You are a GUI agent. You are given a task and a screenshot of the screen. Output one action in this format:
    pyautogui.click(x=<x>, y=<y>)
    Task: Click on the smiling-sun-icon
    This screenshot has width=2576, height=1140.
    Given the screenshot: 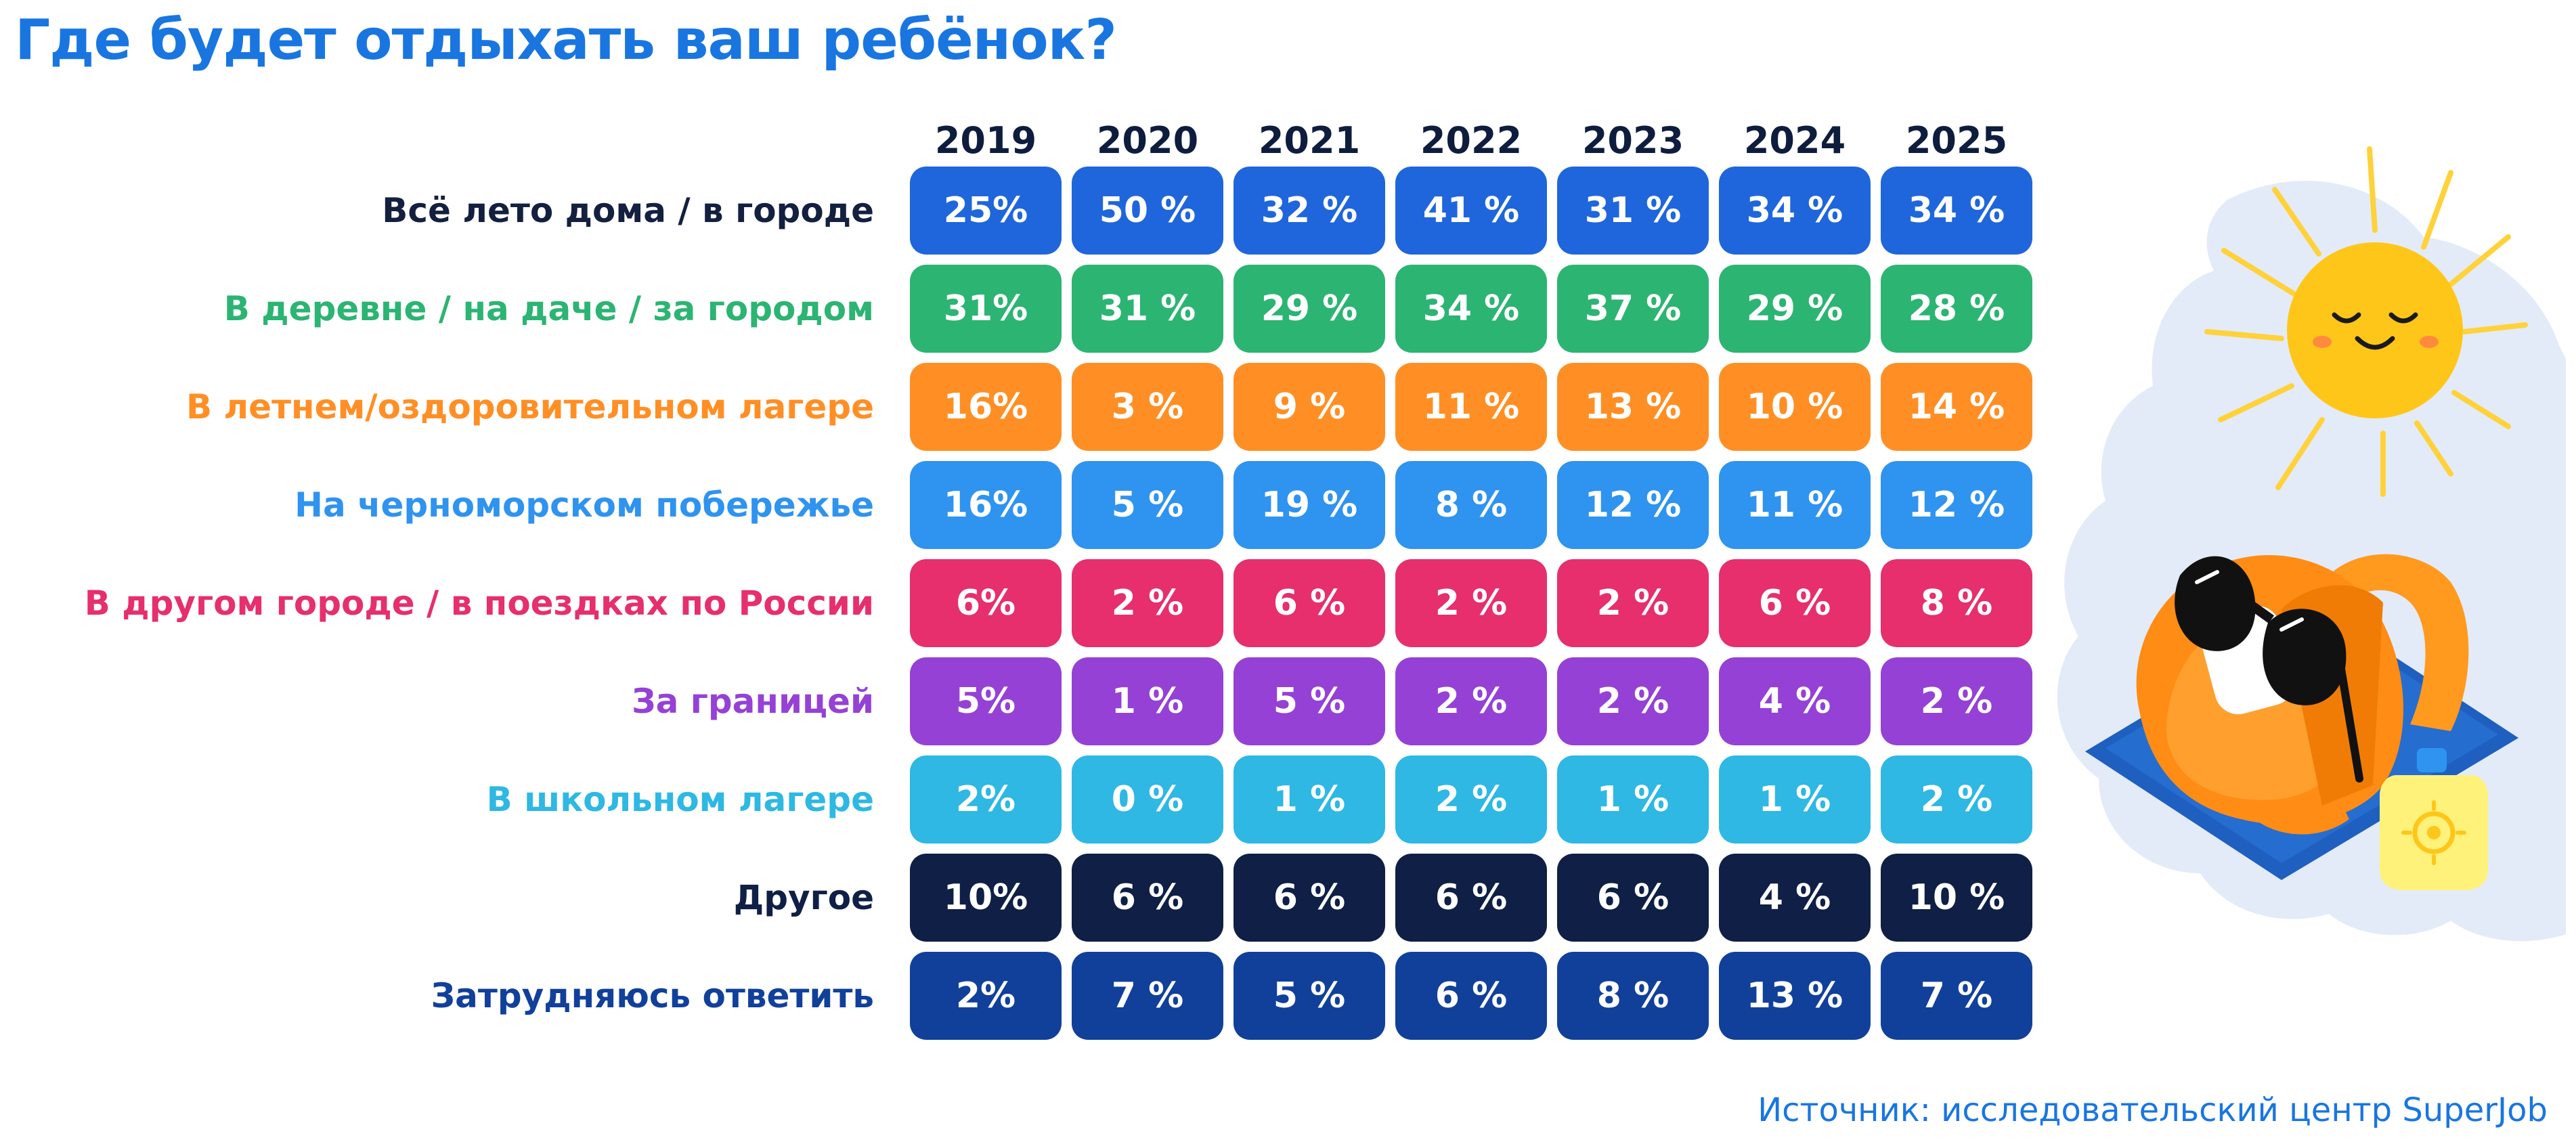 What is the action you would take?
    pyautogui.click(x=2366, y=321)
    